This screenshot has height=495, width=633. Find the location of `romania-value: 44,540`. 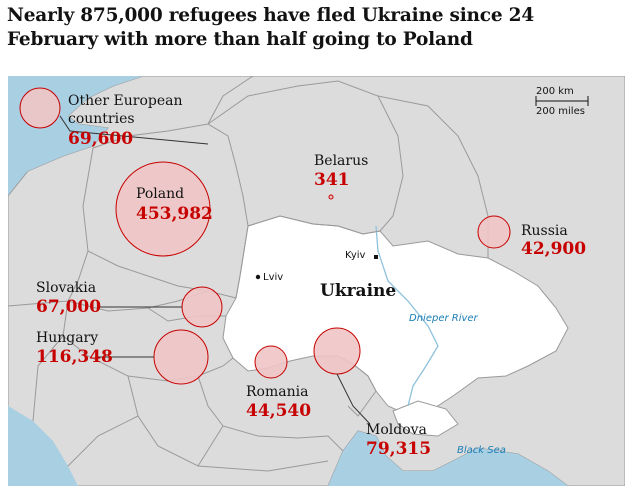

romania-value: 44,540 is located at coordinates (279, 411).